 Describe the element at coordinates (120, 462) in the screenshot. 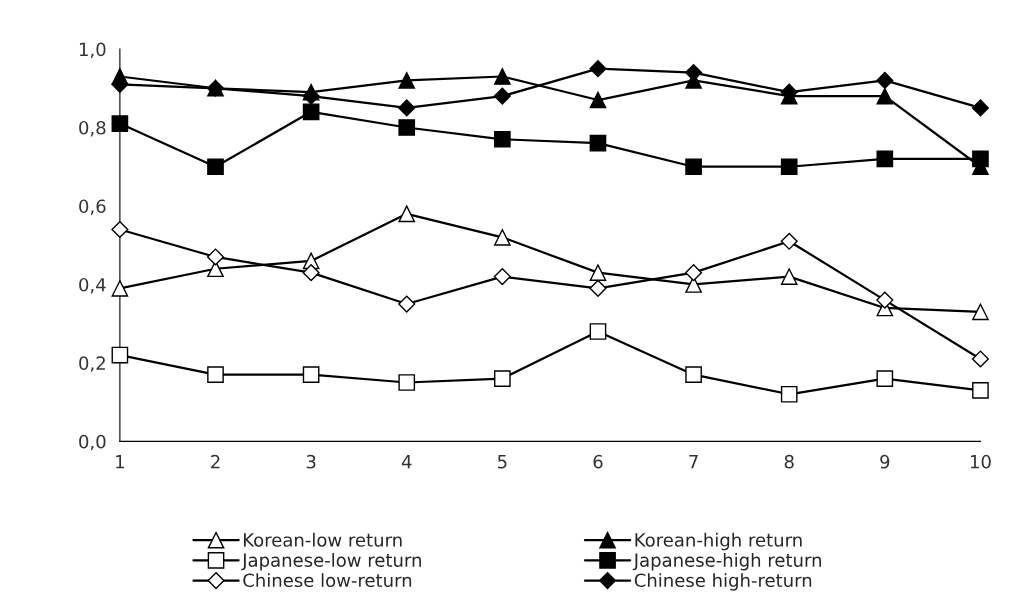

I see `x-tick-label: 1` at that location.